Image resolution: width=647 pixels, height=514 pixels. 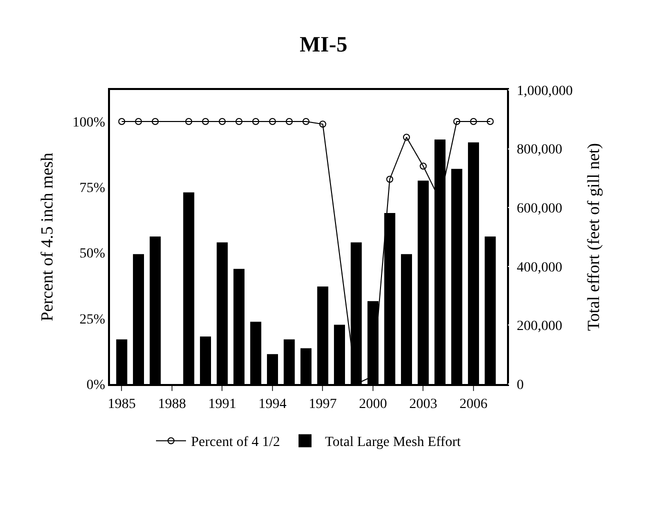 I want to click on y2-tick-label: 200,000, so click(x=539, y=326).